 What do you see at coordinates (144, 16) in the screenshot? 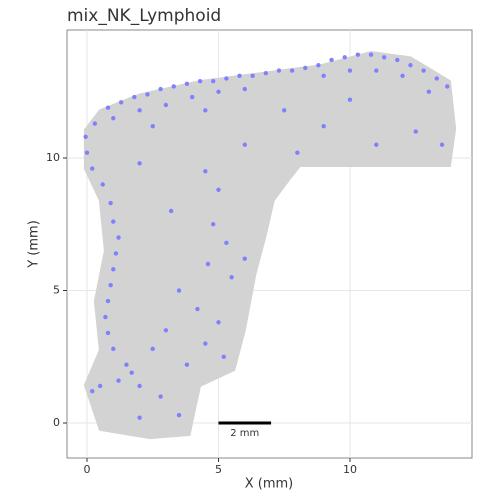
I see `chart-title: mix_NK_Lymphoid` at bounding box center [144, 16].